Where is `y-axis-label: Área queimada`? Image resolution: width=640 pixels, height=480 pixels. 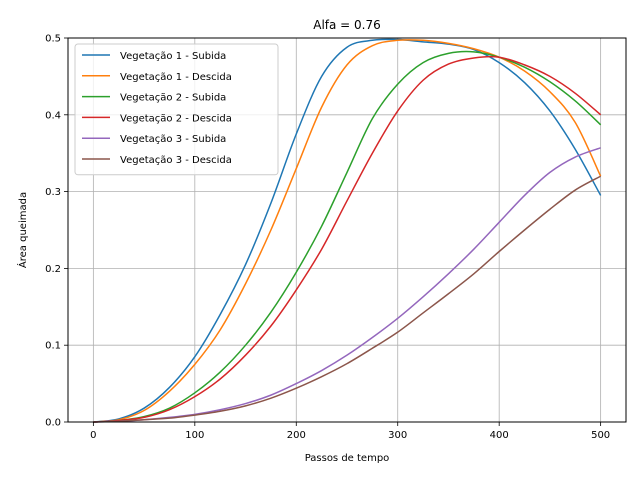
y-axis-label: Área queimada is located at coordinates (22, 230).